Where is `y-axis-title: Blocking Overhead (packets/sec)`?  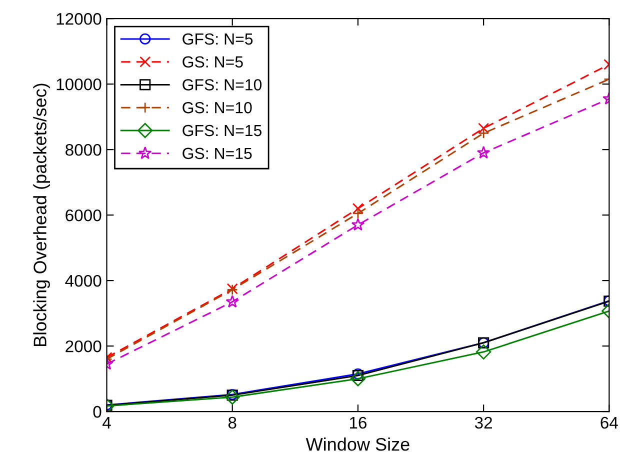 y-axis-title: Blocking Overhead (packets/sec) is located at coordinates (41, 215).